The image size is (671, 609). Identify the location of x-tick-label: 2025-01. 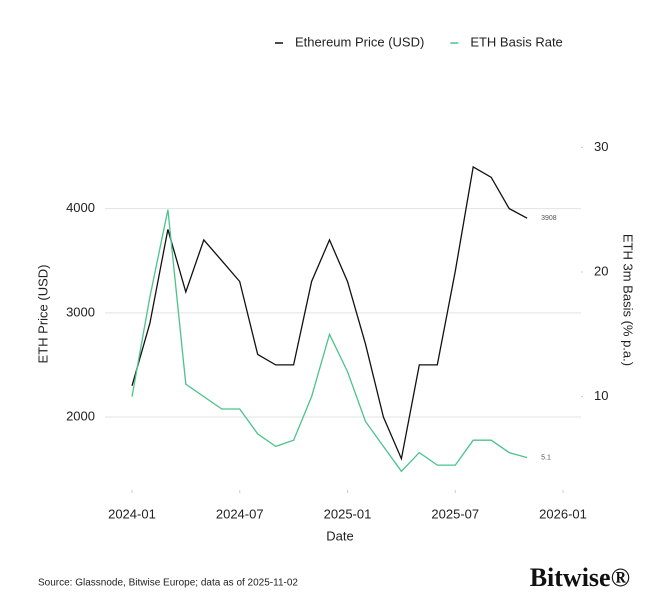
(348, 513).